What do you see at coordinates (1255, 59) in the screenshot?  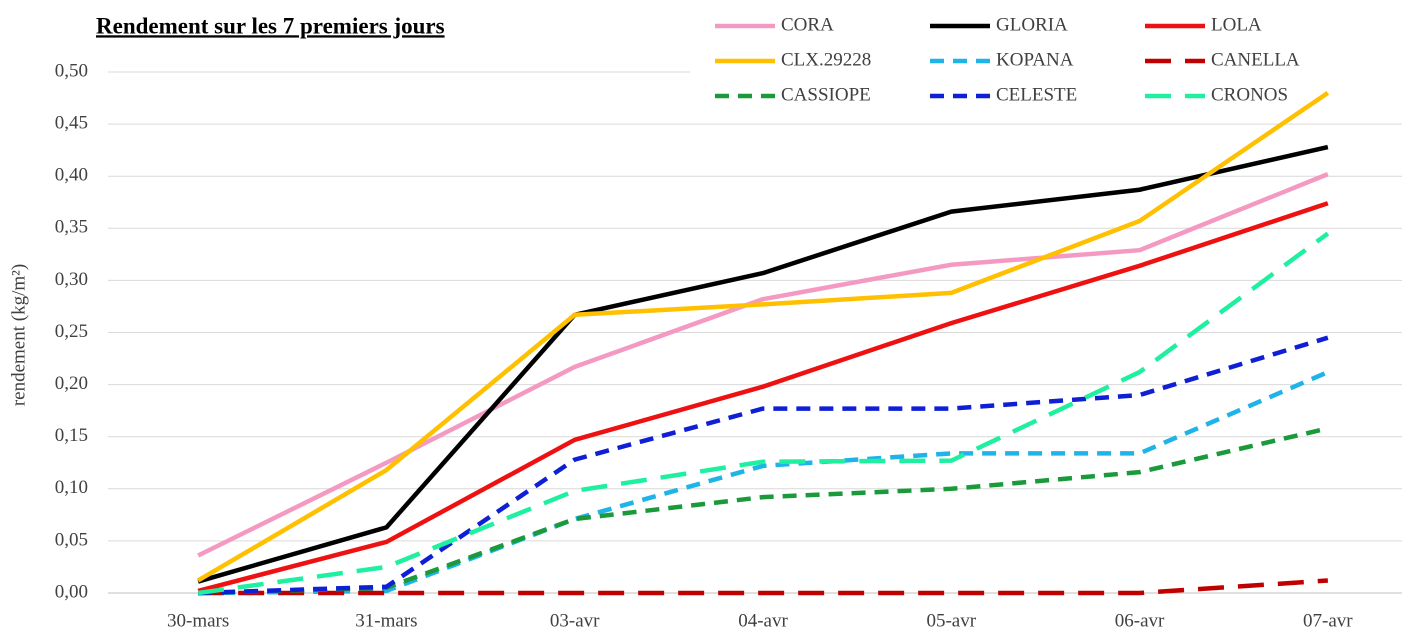 I see `legend-label: CANELLA` at bounding box center [1255, 59].